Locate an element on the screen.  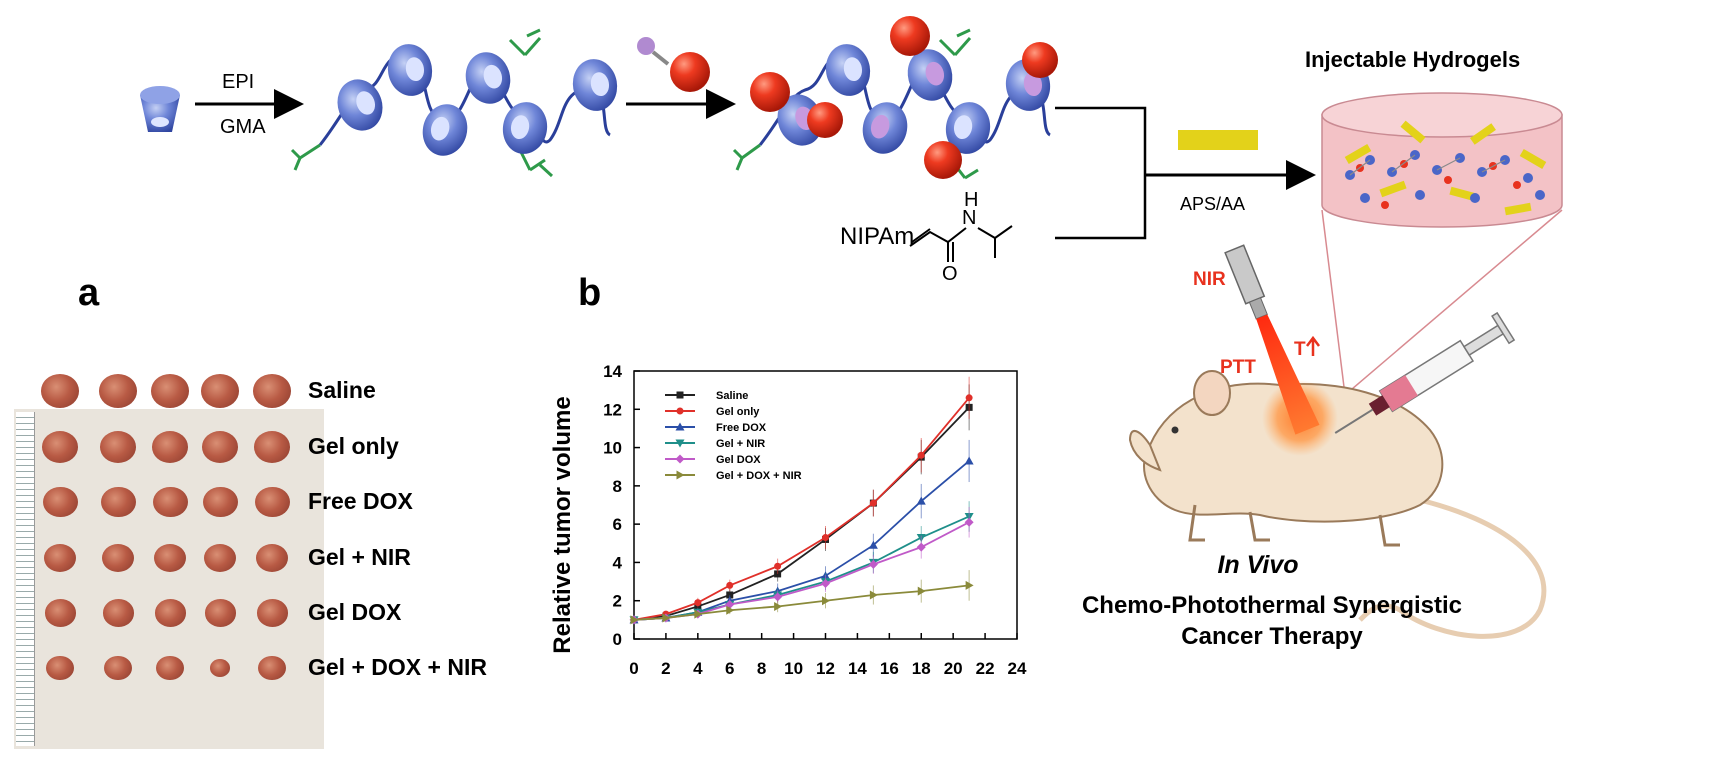
series-line is located at coordinates (801, 540).